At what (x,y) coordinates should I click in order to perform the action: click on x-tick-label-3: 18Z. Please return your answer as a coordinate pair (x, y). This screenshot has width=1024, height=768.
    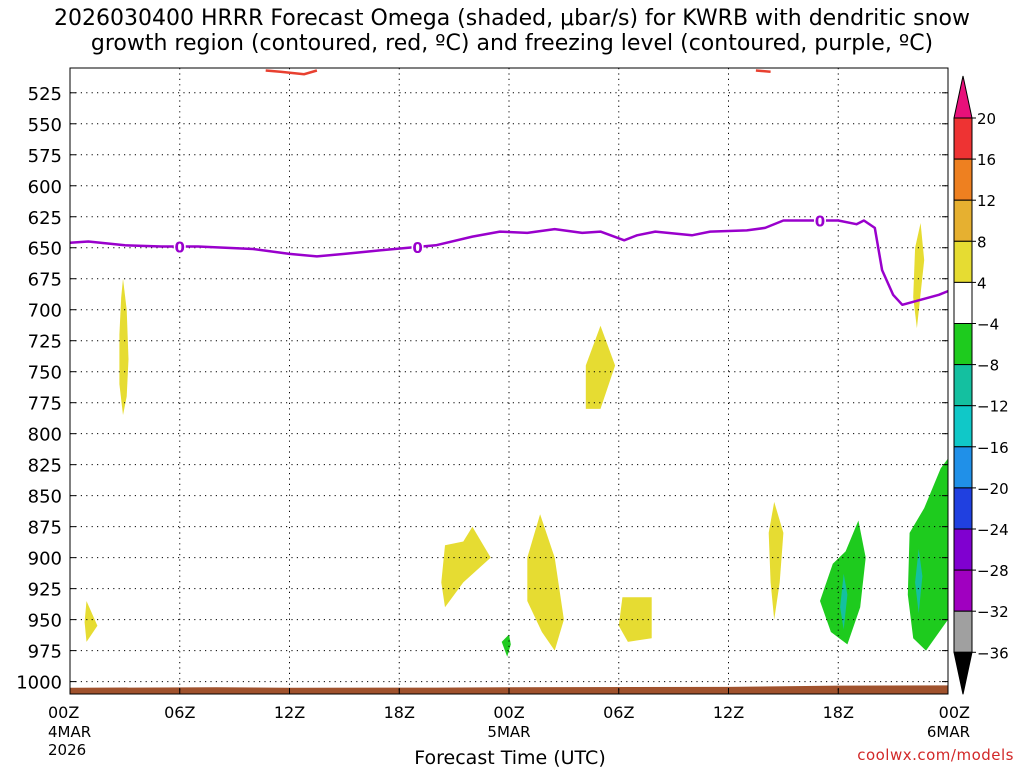
    Looking at the image, I should click on (399, 712).